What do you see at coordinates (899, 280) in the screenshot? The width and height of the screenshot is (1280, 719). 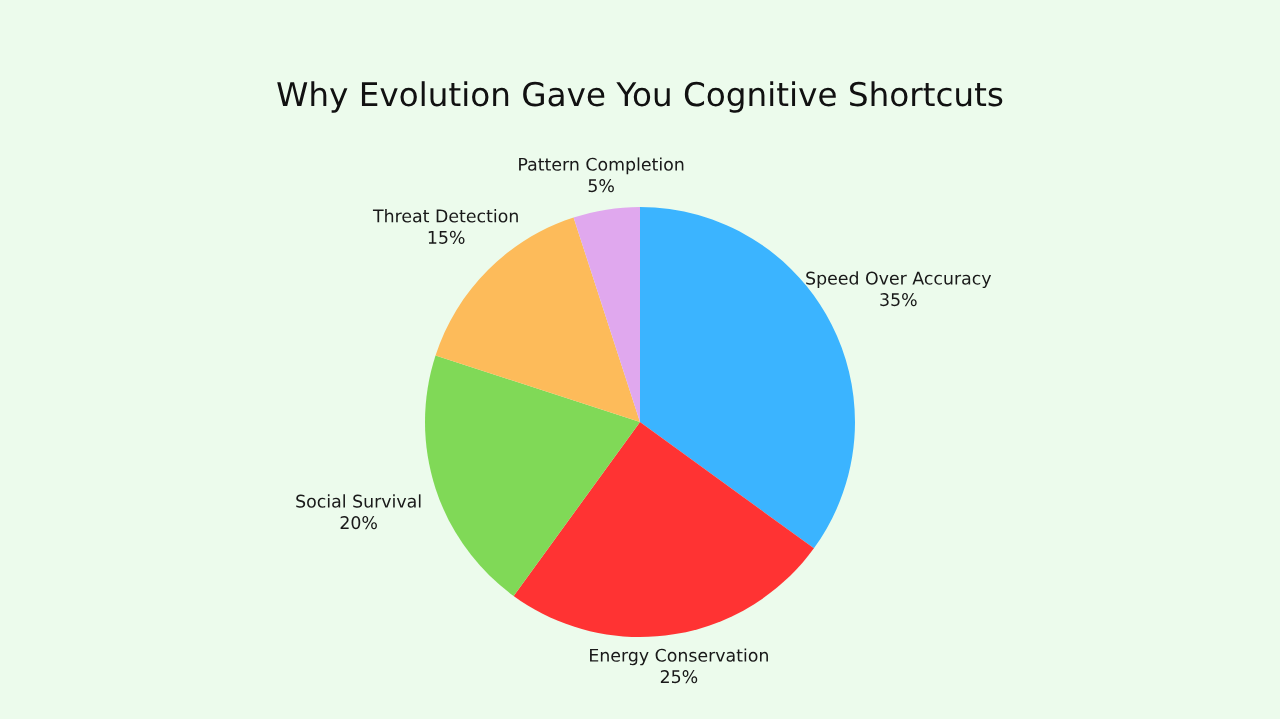 I see `slice-label: Speed Over Accuracy` at bounding box center [899, 280].